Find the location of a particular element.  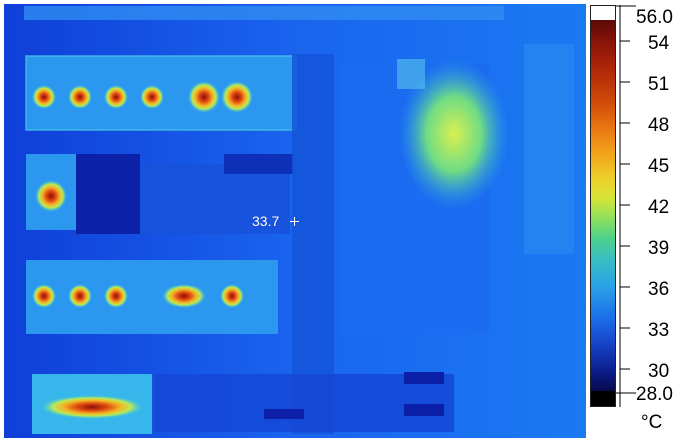

right-wall is located at coordinates (549, 149).